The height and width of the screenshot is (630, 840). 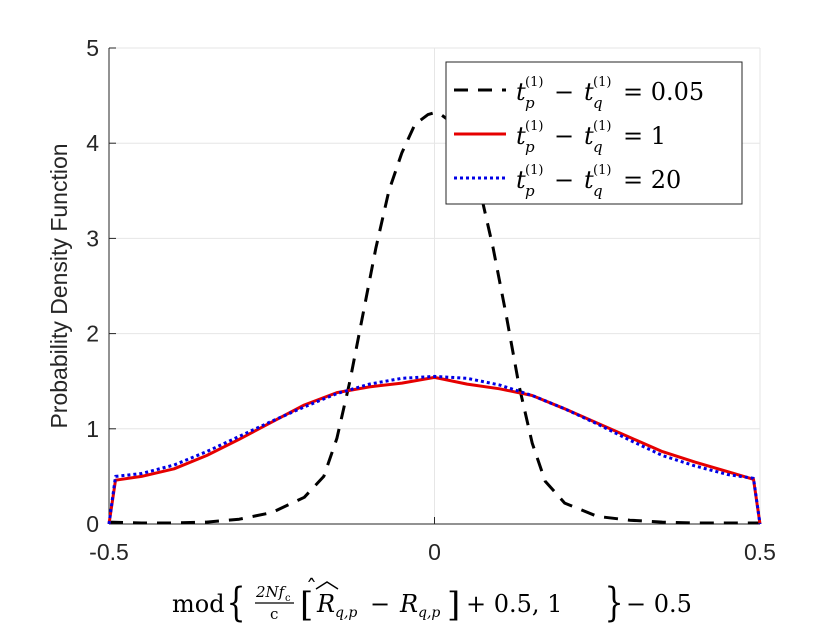 I want to click on legend-entry-2: t p(1) − t q(1) = 1, so click(x=591, y=137).